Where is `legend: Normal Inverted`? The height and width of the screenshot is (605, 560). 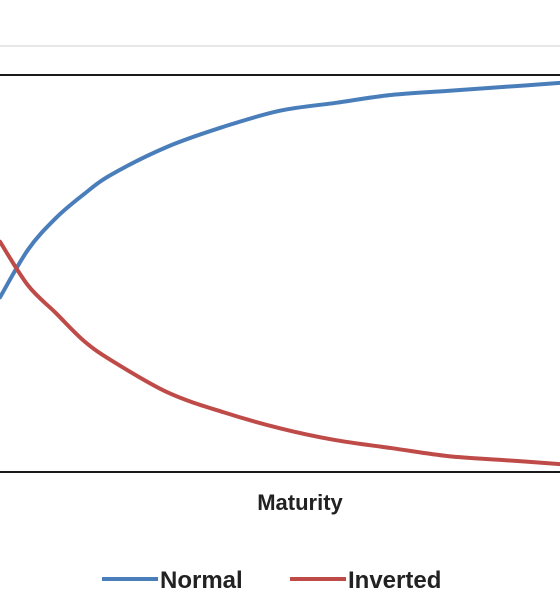
legend: Normal Inverted is located at coordinates (271, 580).